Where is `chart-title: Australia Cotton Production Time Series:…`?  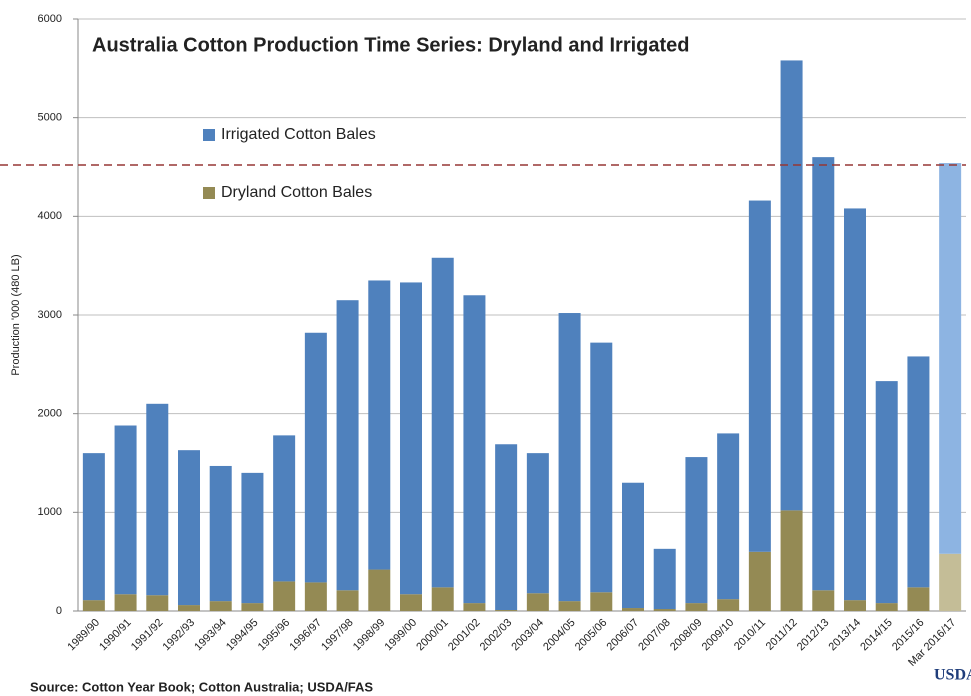 chart-title: Australia Cotton Production Time Series:… is located at coordinates (391, 45).